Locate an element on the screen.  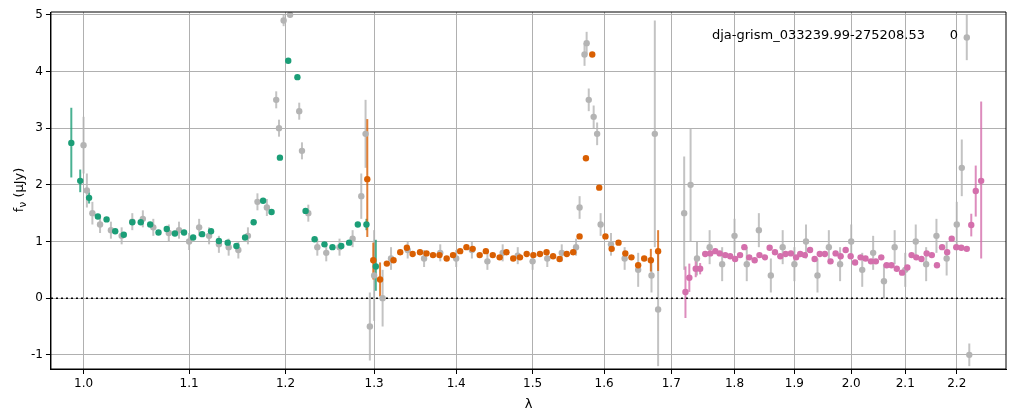
x-tick-label: 1.5 is located at coordinates (533, 383).